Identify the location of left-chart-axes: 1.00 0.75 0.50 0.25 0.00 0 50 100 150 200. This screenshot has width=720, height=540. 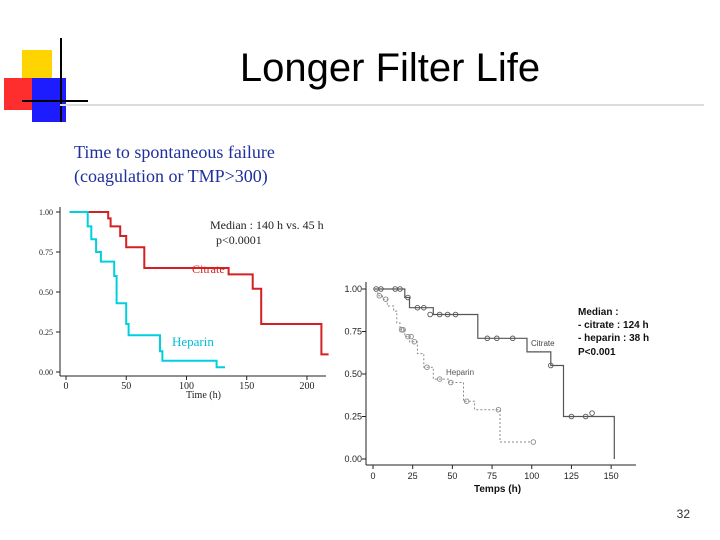
(182, 299).